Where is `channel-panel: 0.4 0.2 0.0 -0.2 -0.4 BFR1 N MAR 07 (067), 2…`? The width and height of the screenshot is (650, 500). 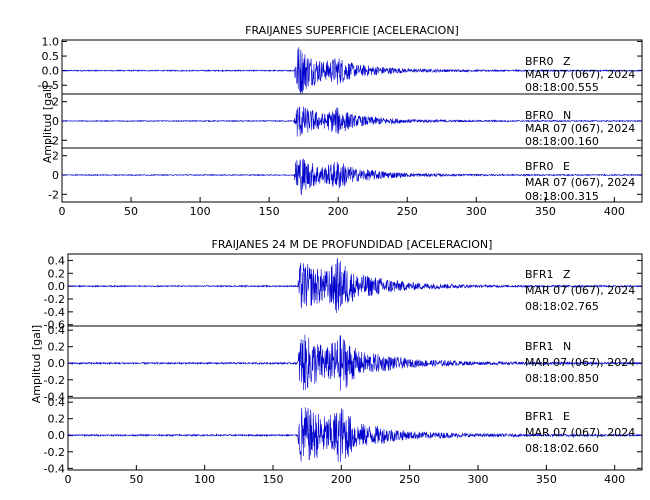 channel-panel: 0.4 0.2 0.0 -0.2 -0.4 BFR1 N MAR 07 (067), 2… is located at coordinates (343, 363).